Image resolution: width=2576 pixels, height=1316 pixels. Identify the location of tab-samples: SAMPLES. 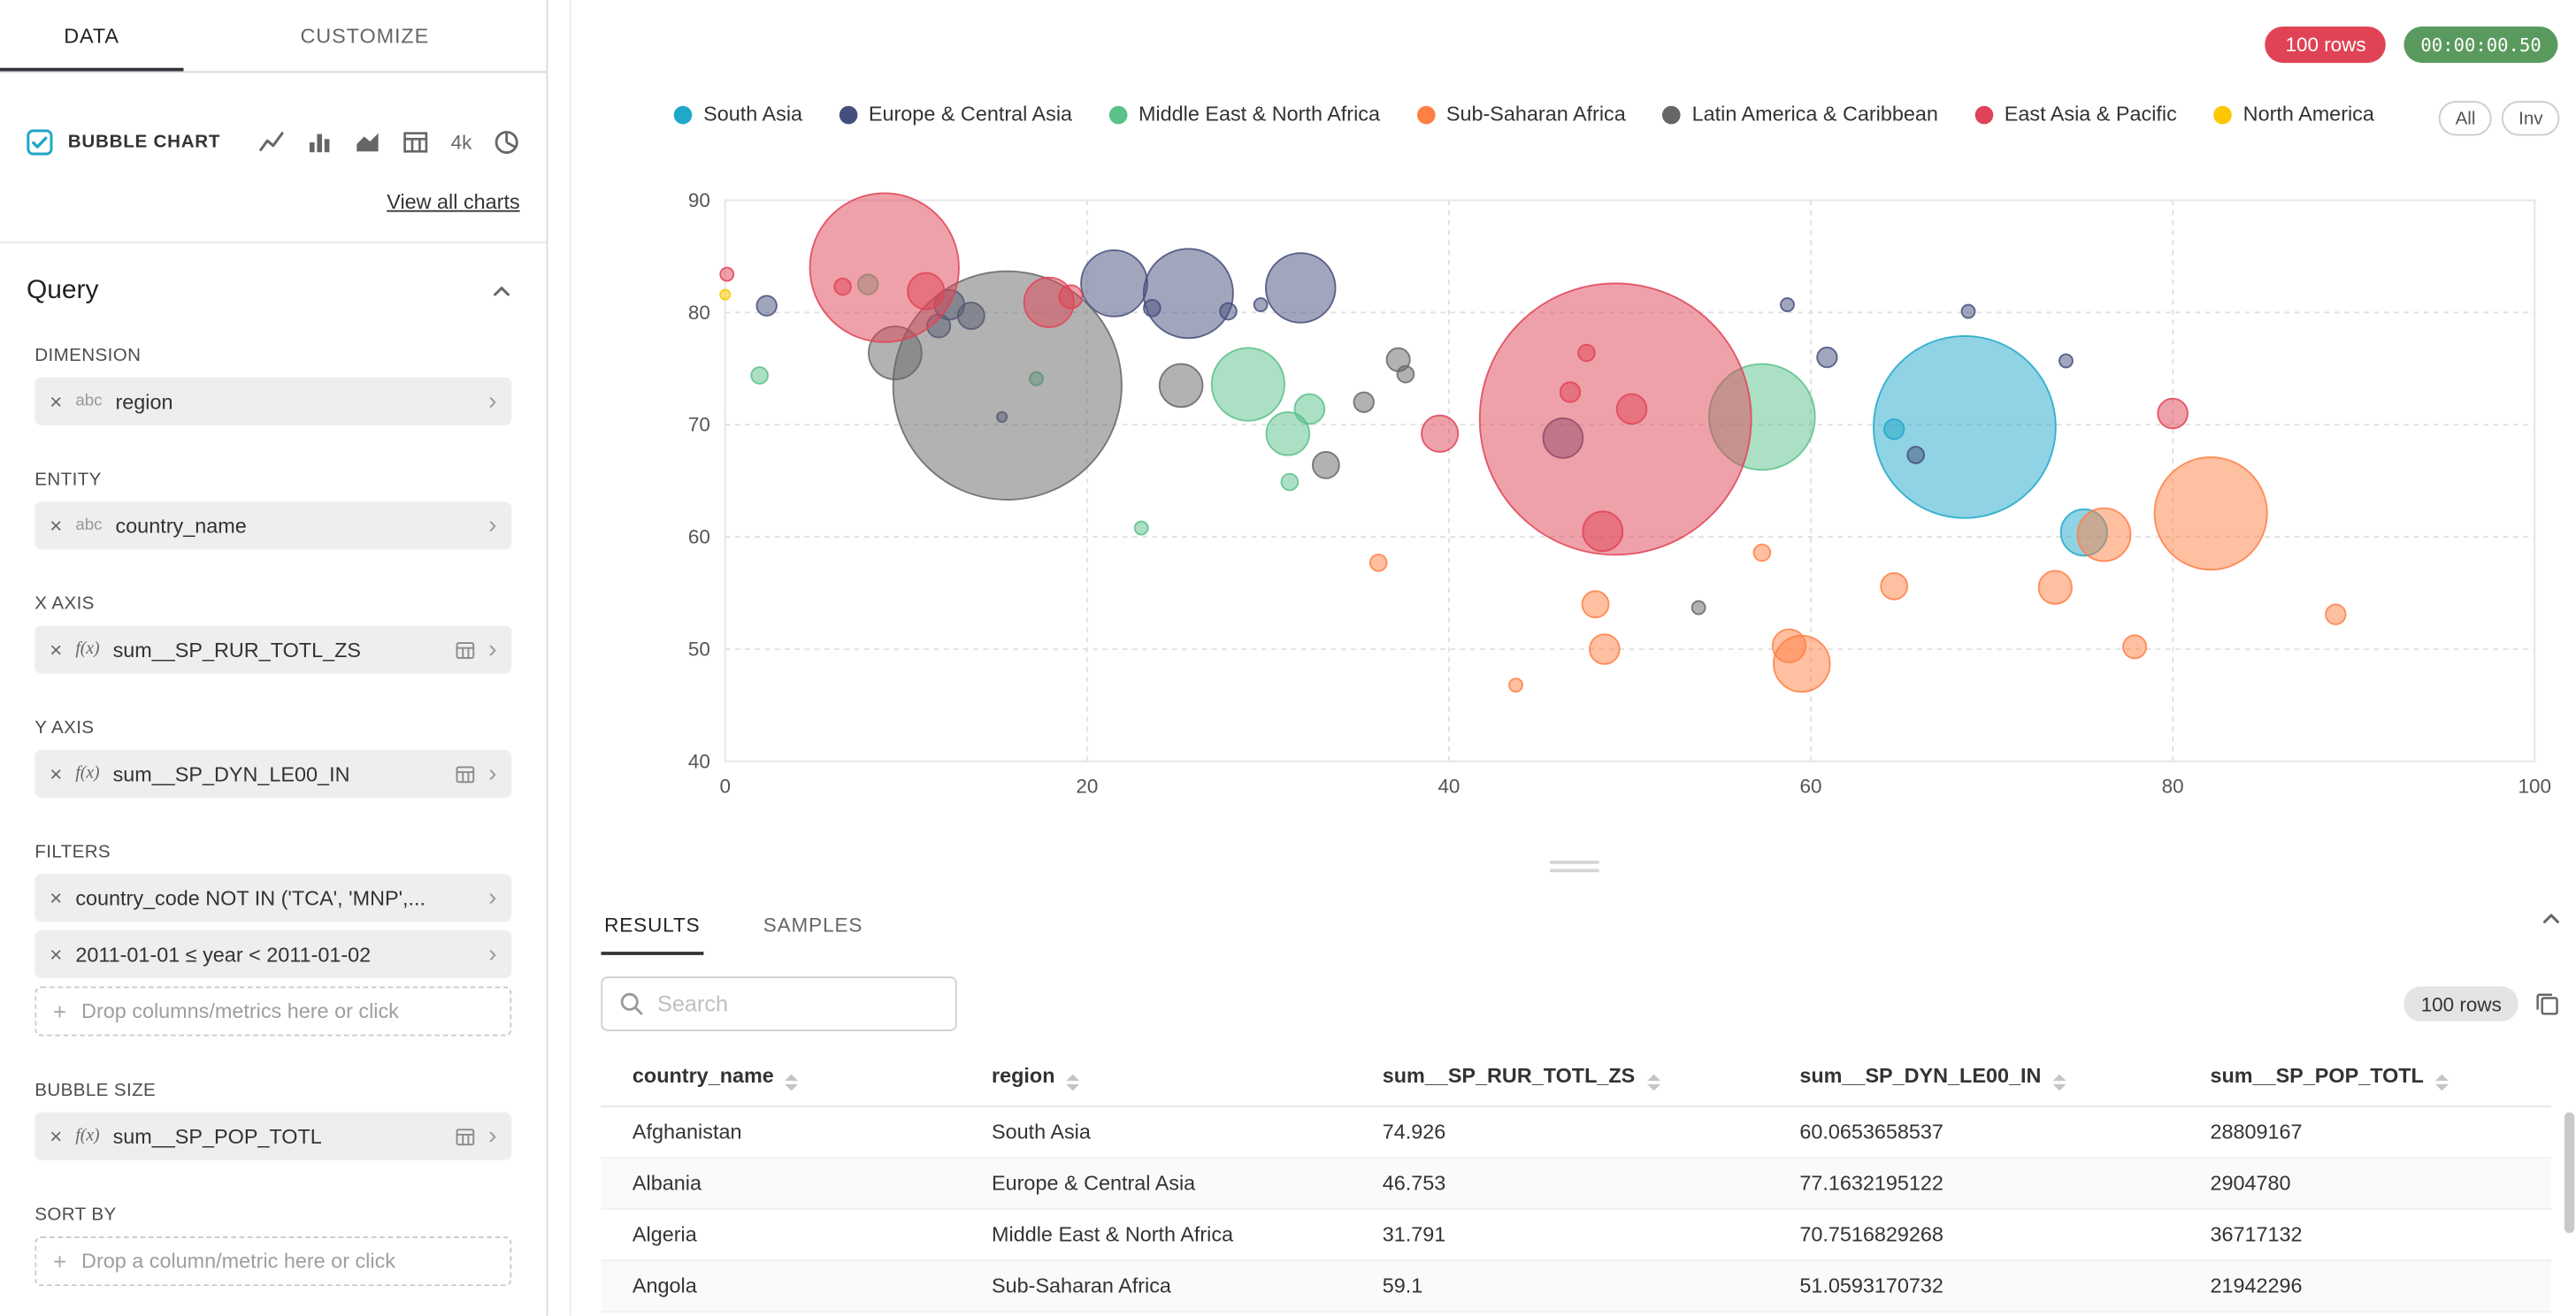
(813, 925).